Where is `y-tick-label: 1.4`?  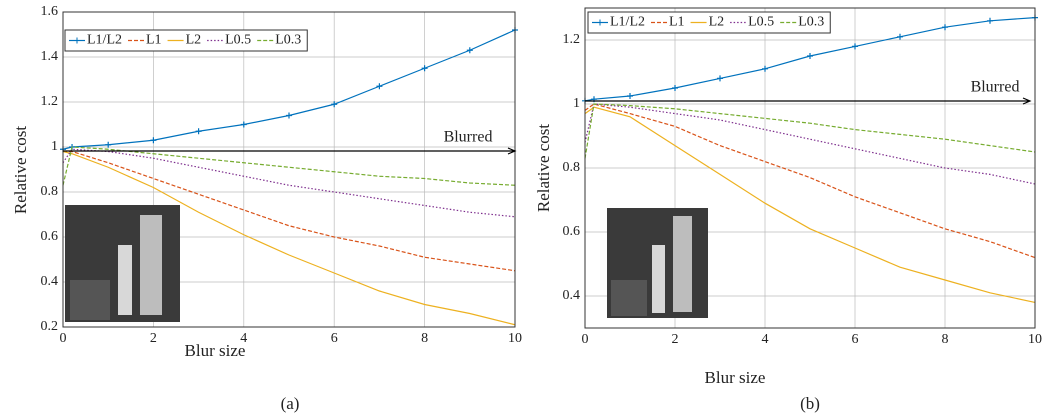 y-tick-label: 1.4 is located at coordinates (50, 56).